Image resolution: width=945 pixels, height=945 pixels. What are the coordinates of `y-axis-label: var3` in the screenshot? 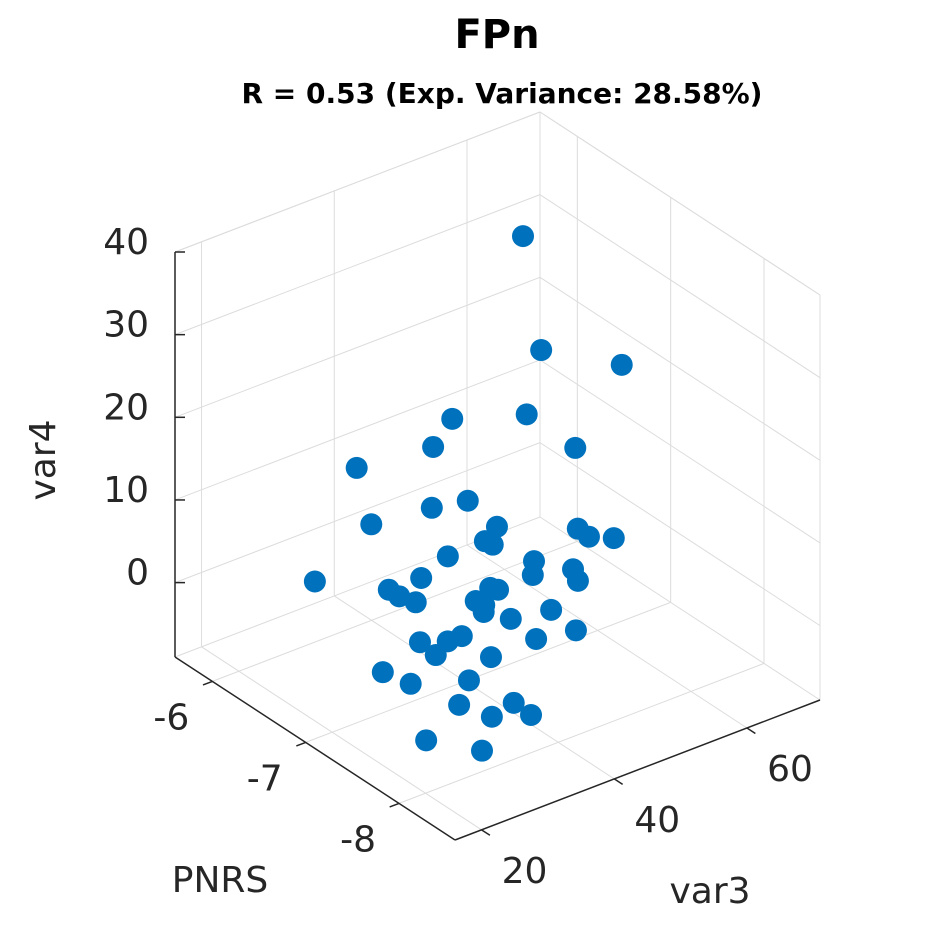 It's located at (709, 891).